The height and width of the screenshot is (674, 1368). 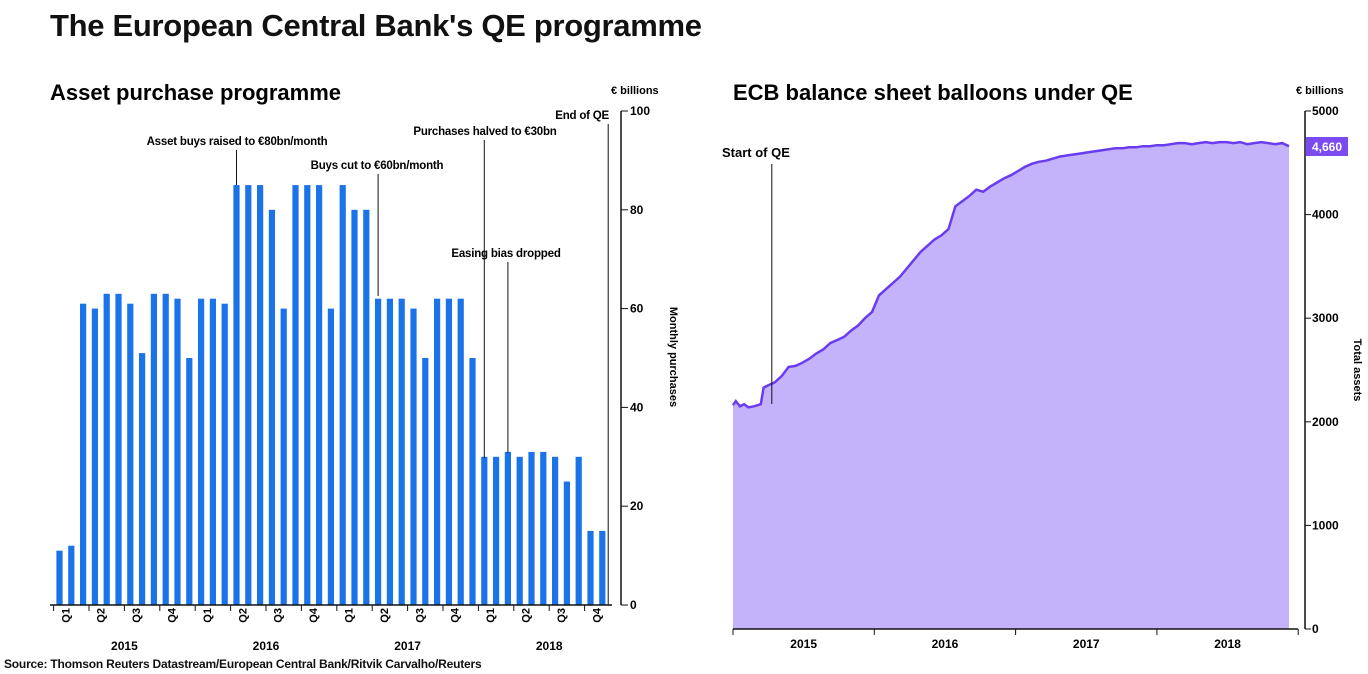 I want to click on last-value-badge-box, so click(x=1327, y=146).